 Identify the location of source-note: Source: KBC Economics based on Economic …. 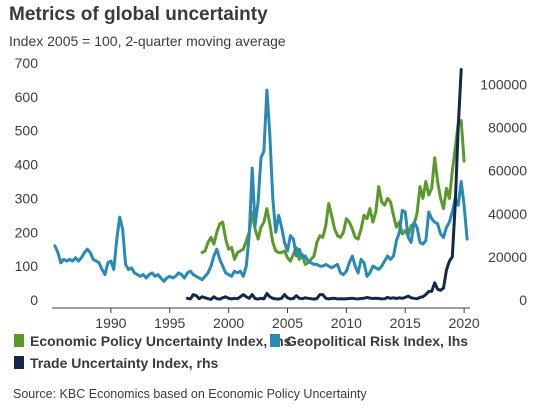
(190, 394).